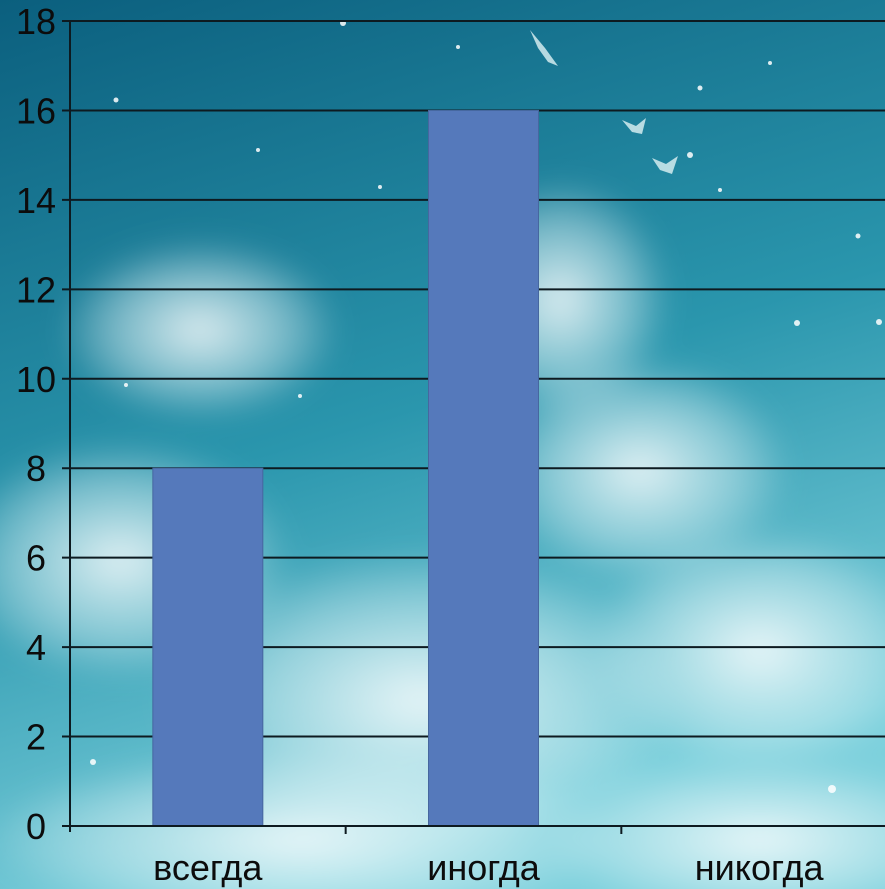  What do you see at coordinates (36, 379) in the screenshot?
I see `y-tick-label: 10` at bounding box center [36, 379].